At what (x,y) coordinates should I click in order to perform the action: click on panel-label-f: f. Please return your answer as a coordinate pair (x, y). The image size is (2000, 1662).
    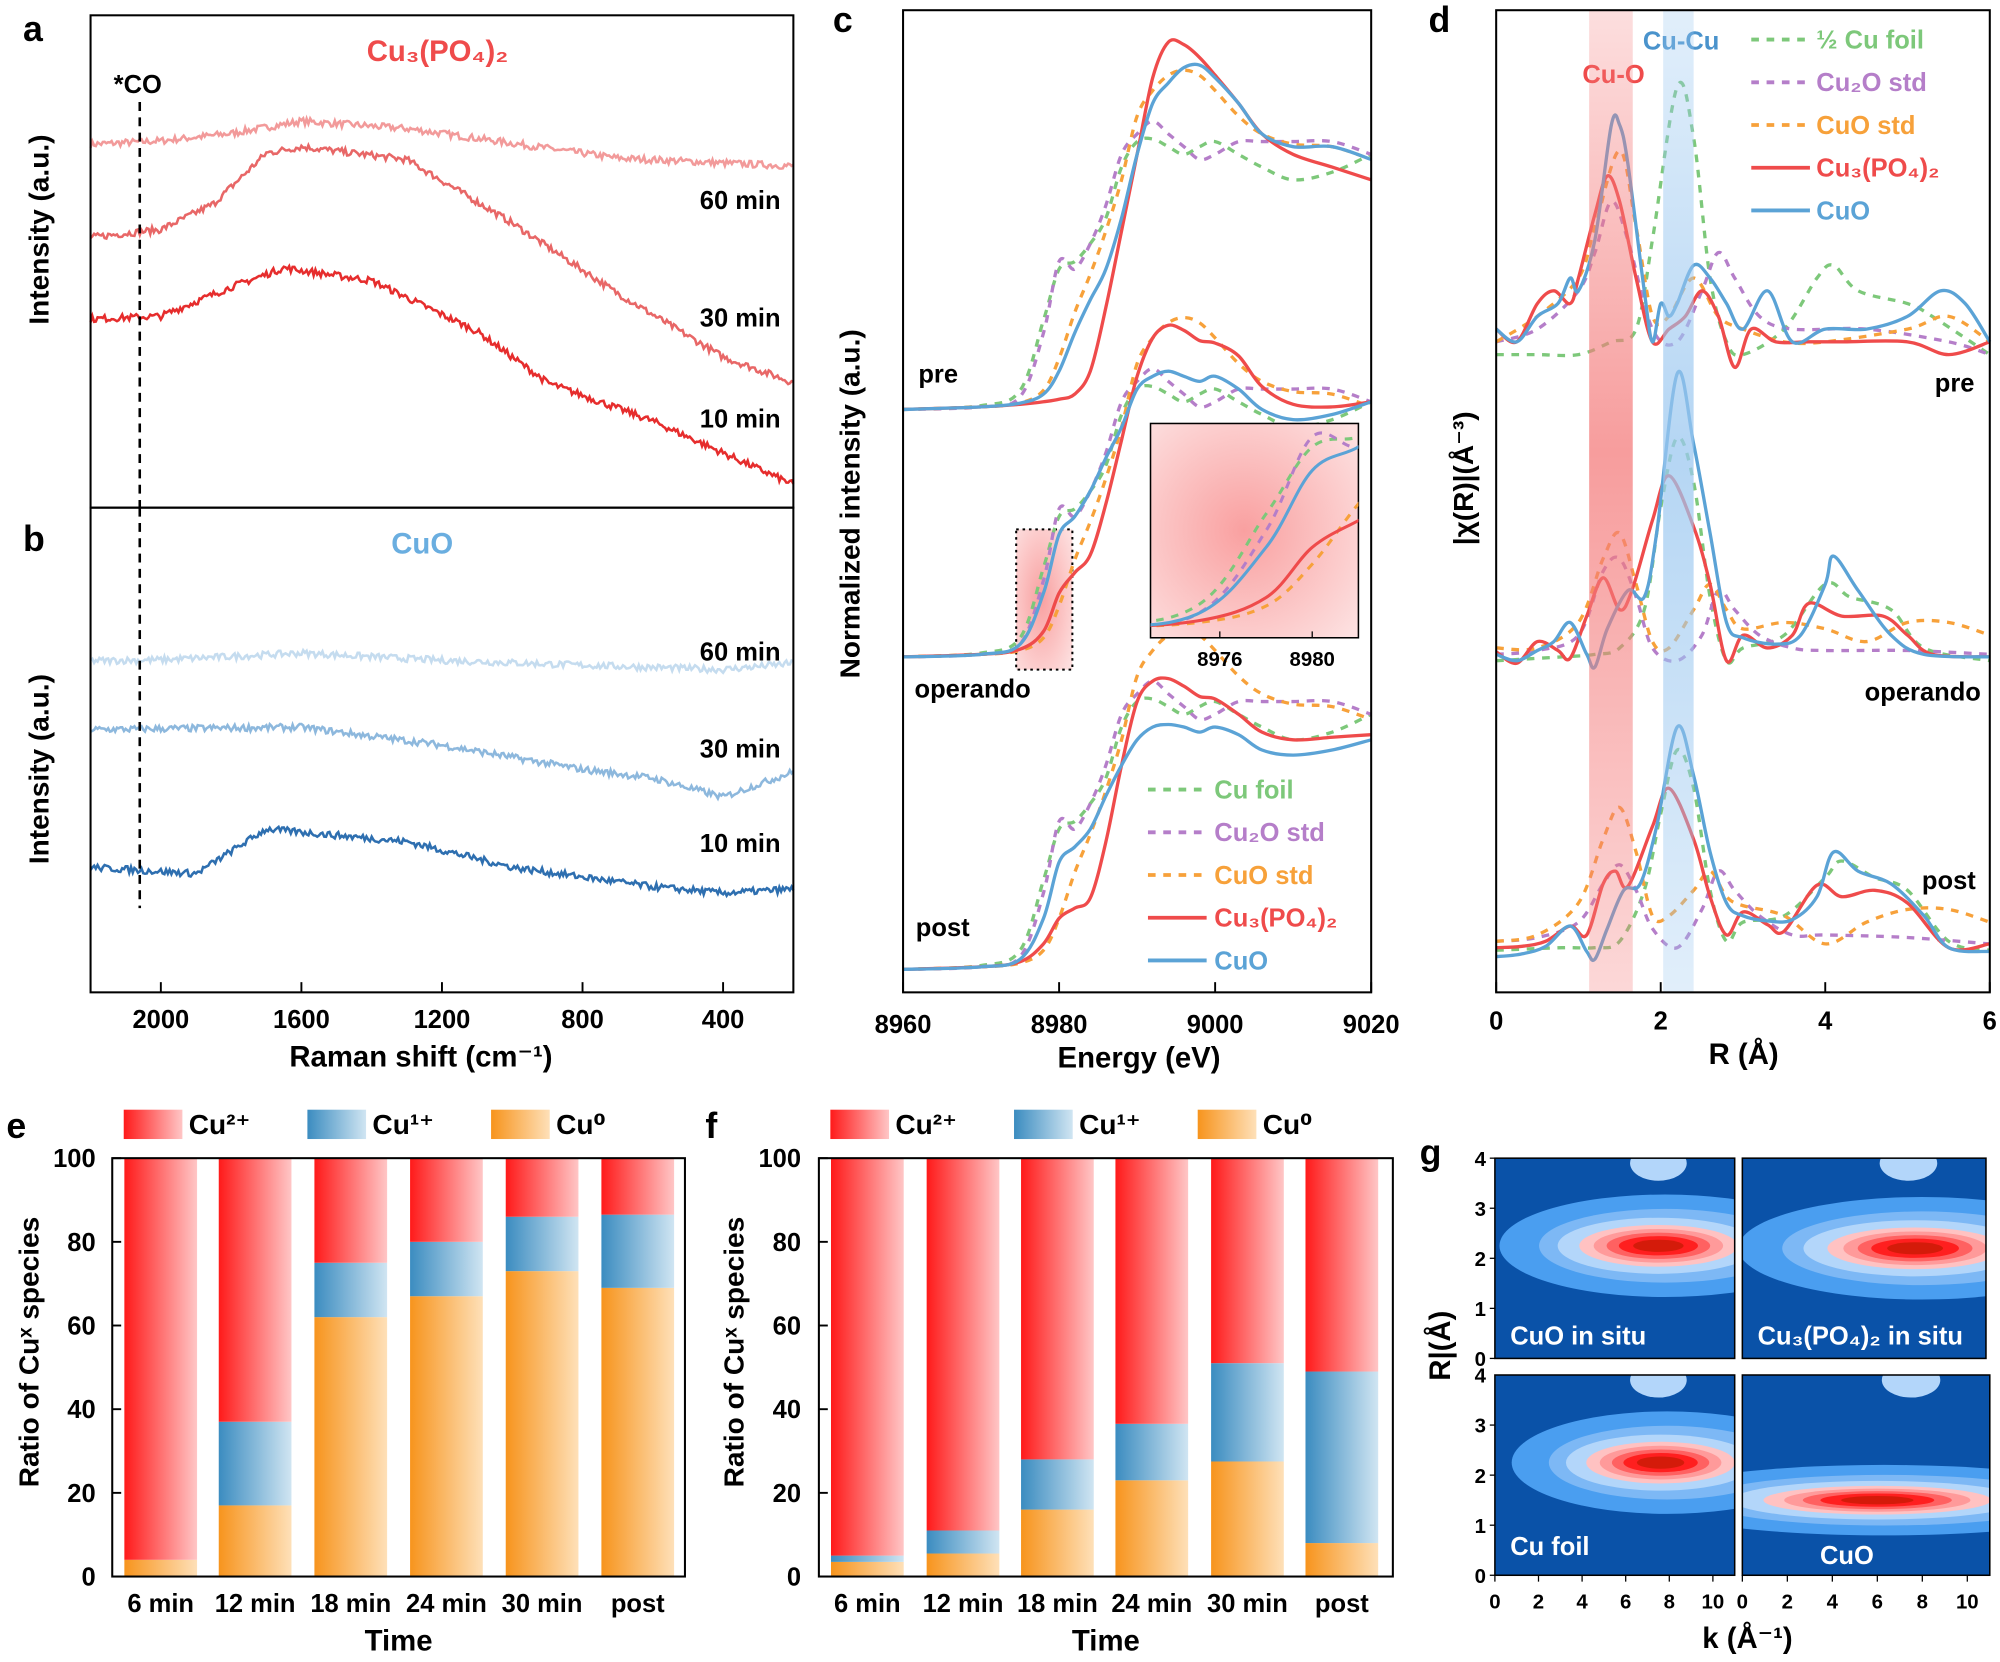
    Looking at the image, I should click on (711, 1126).